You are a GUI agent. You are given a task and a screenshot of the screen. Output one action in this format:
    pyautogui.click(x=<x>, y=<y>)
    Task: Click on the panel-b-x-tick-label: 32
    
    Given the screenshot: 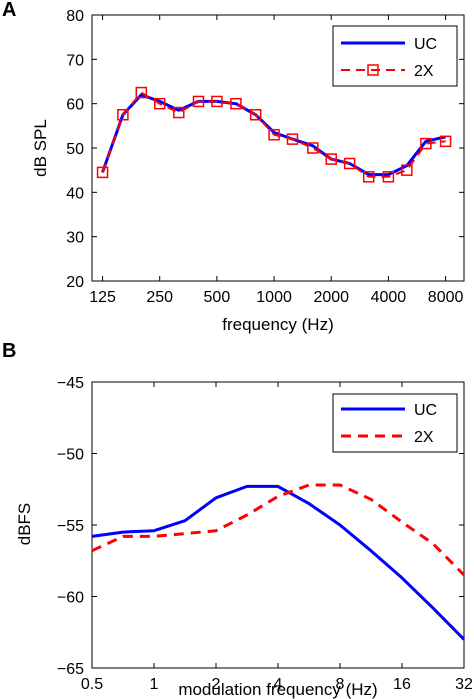 What is the action you would take?
    pyautogui.click(x=464, y=684)
    